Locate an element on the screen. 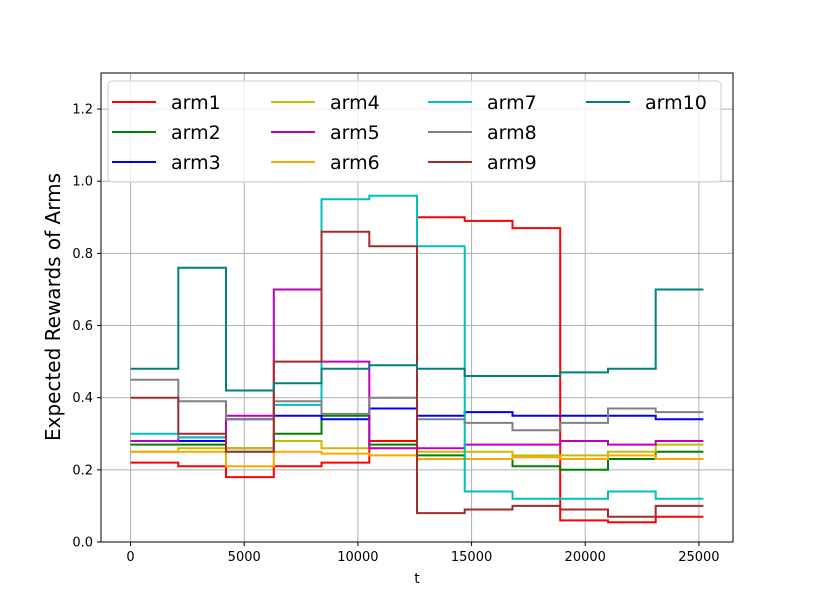 Image resolution: width=814 pixels, height=610 pixels. x-tick-label: 20000 is located at coordinates (585, 557).